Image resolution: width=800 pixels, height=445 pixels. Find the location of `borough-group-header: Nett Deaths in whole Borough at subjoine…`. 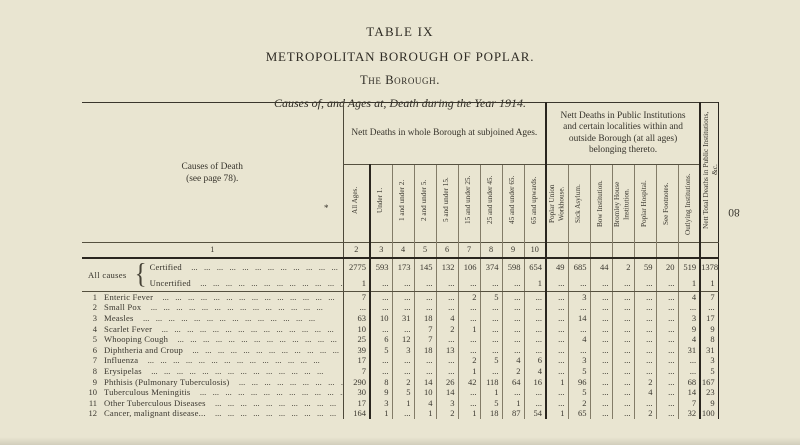

borough-group-header: Nett Deaths in whole Borough at subjoine… is located at coordinates (444, 133).